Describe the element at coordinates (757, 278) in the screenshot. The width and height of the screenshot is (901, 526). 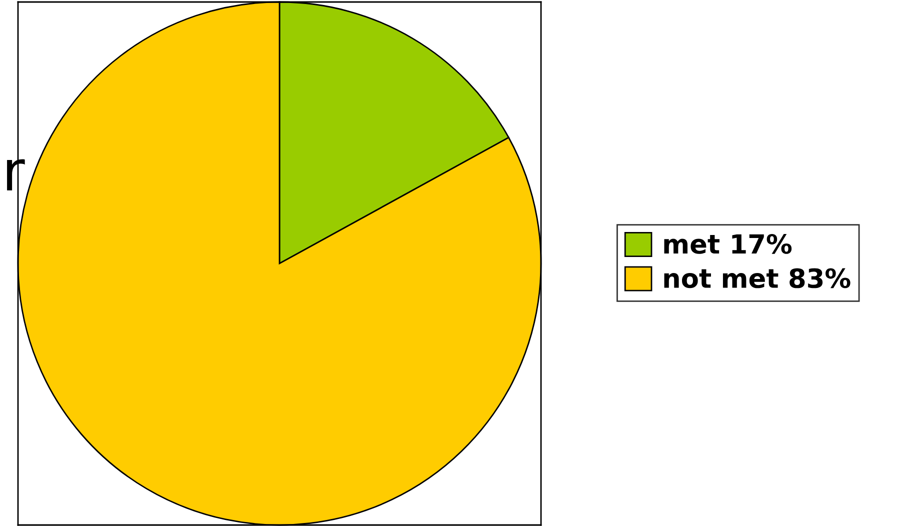
I see `legend-label: not met 83%` at that location.